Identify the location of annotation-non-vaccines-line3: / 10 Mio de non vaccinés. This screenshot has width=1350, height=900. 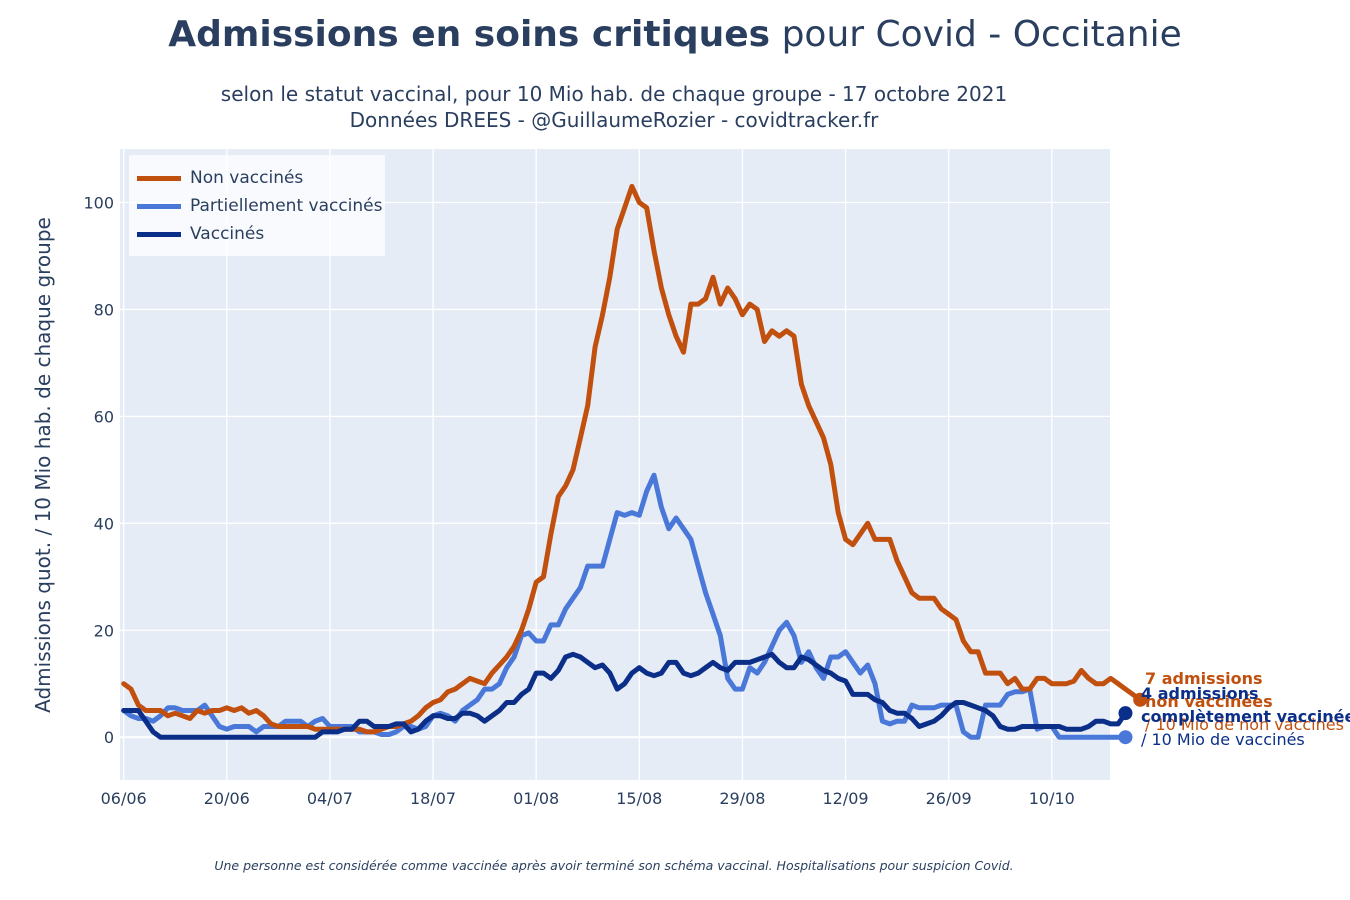
(1244, 724).